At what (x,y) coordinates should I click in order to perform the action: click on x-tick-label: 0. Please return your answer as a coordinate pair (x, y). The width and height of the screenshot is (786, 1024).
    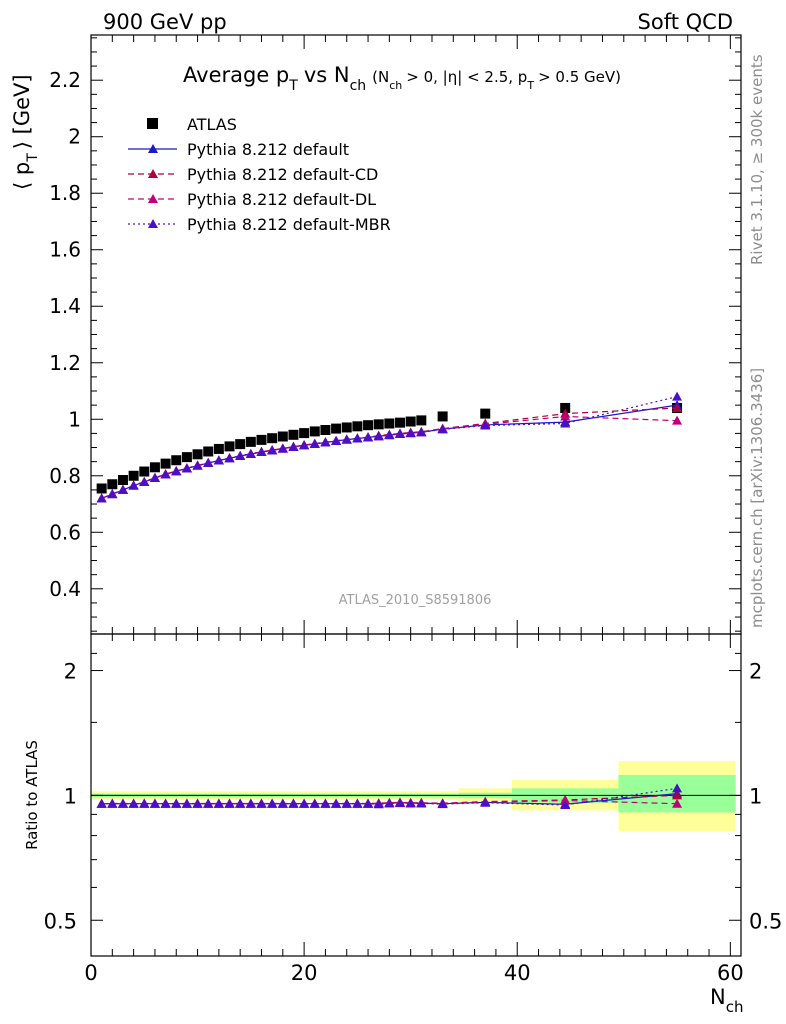
    Looking at the image, I should click on (90, 973).